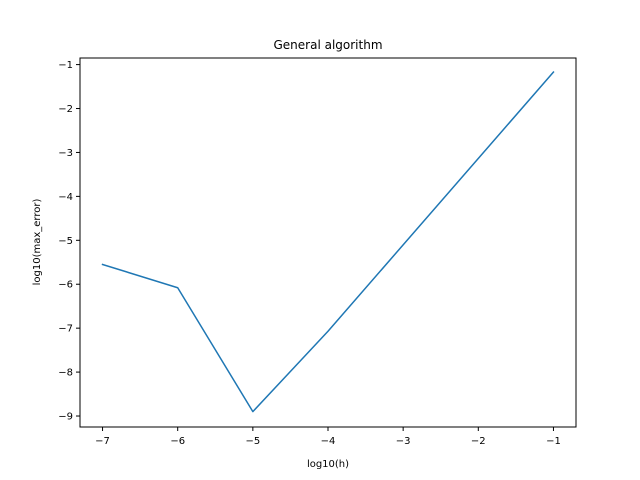 This screenshot has width=640, height=480. What do you see at coordinates (65, 65) in the screenshot?
I see `y-tick-label: −1` at bounding box center [65, 65].